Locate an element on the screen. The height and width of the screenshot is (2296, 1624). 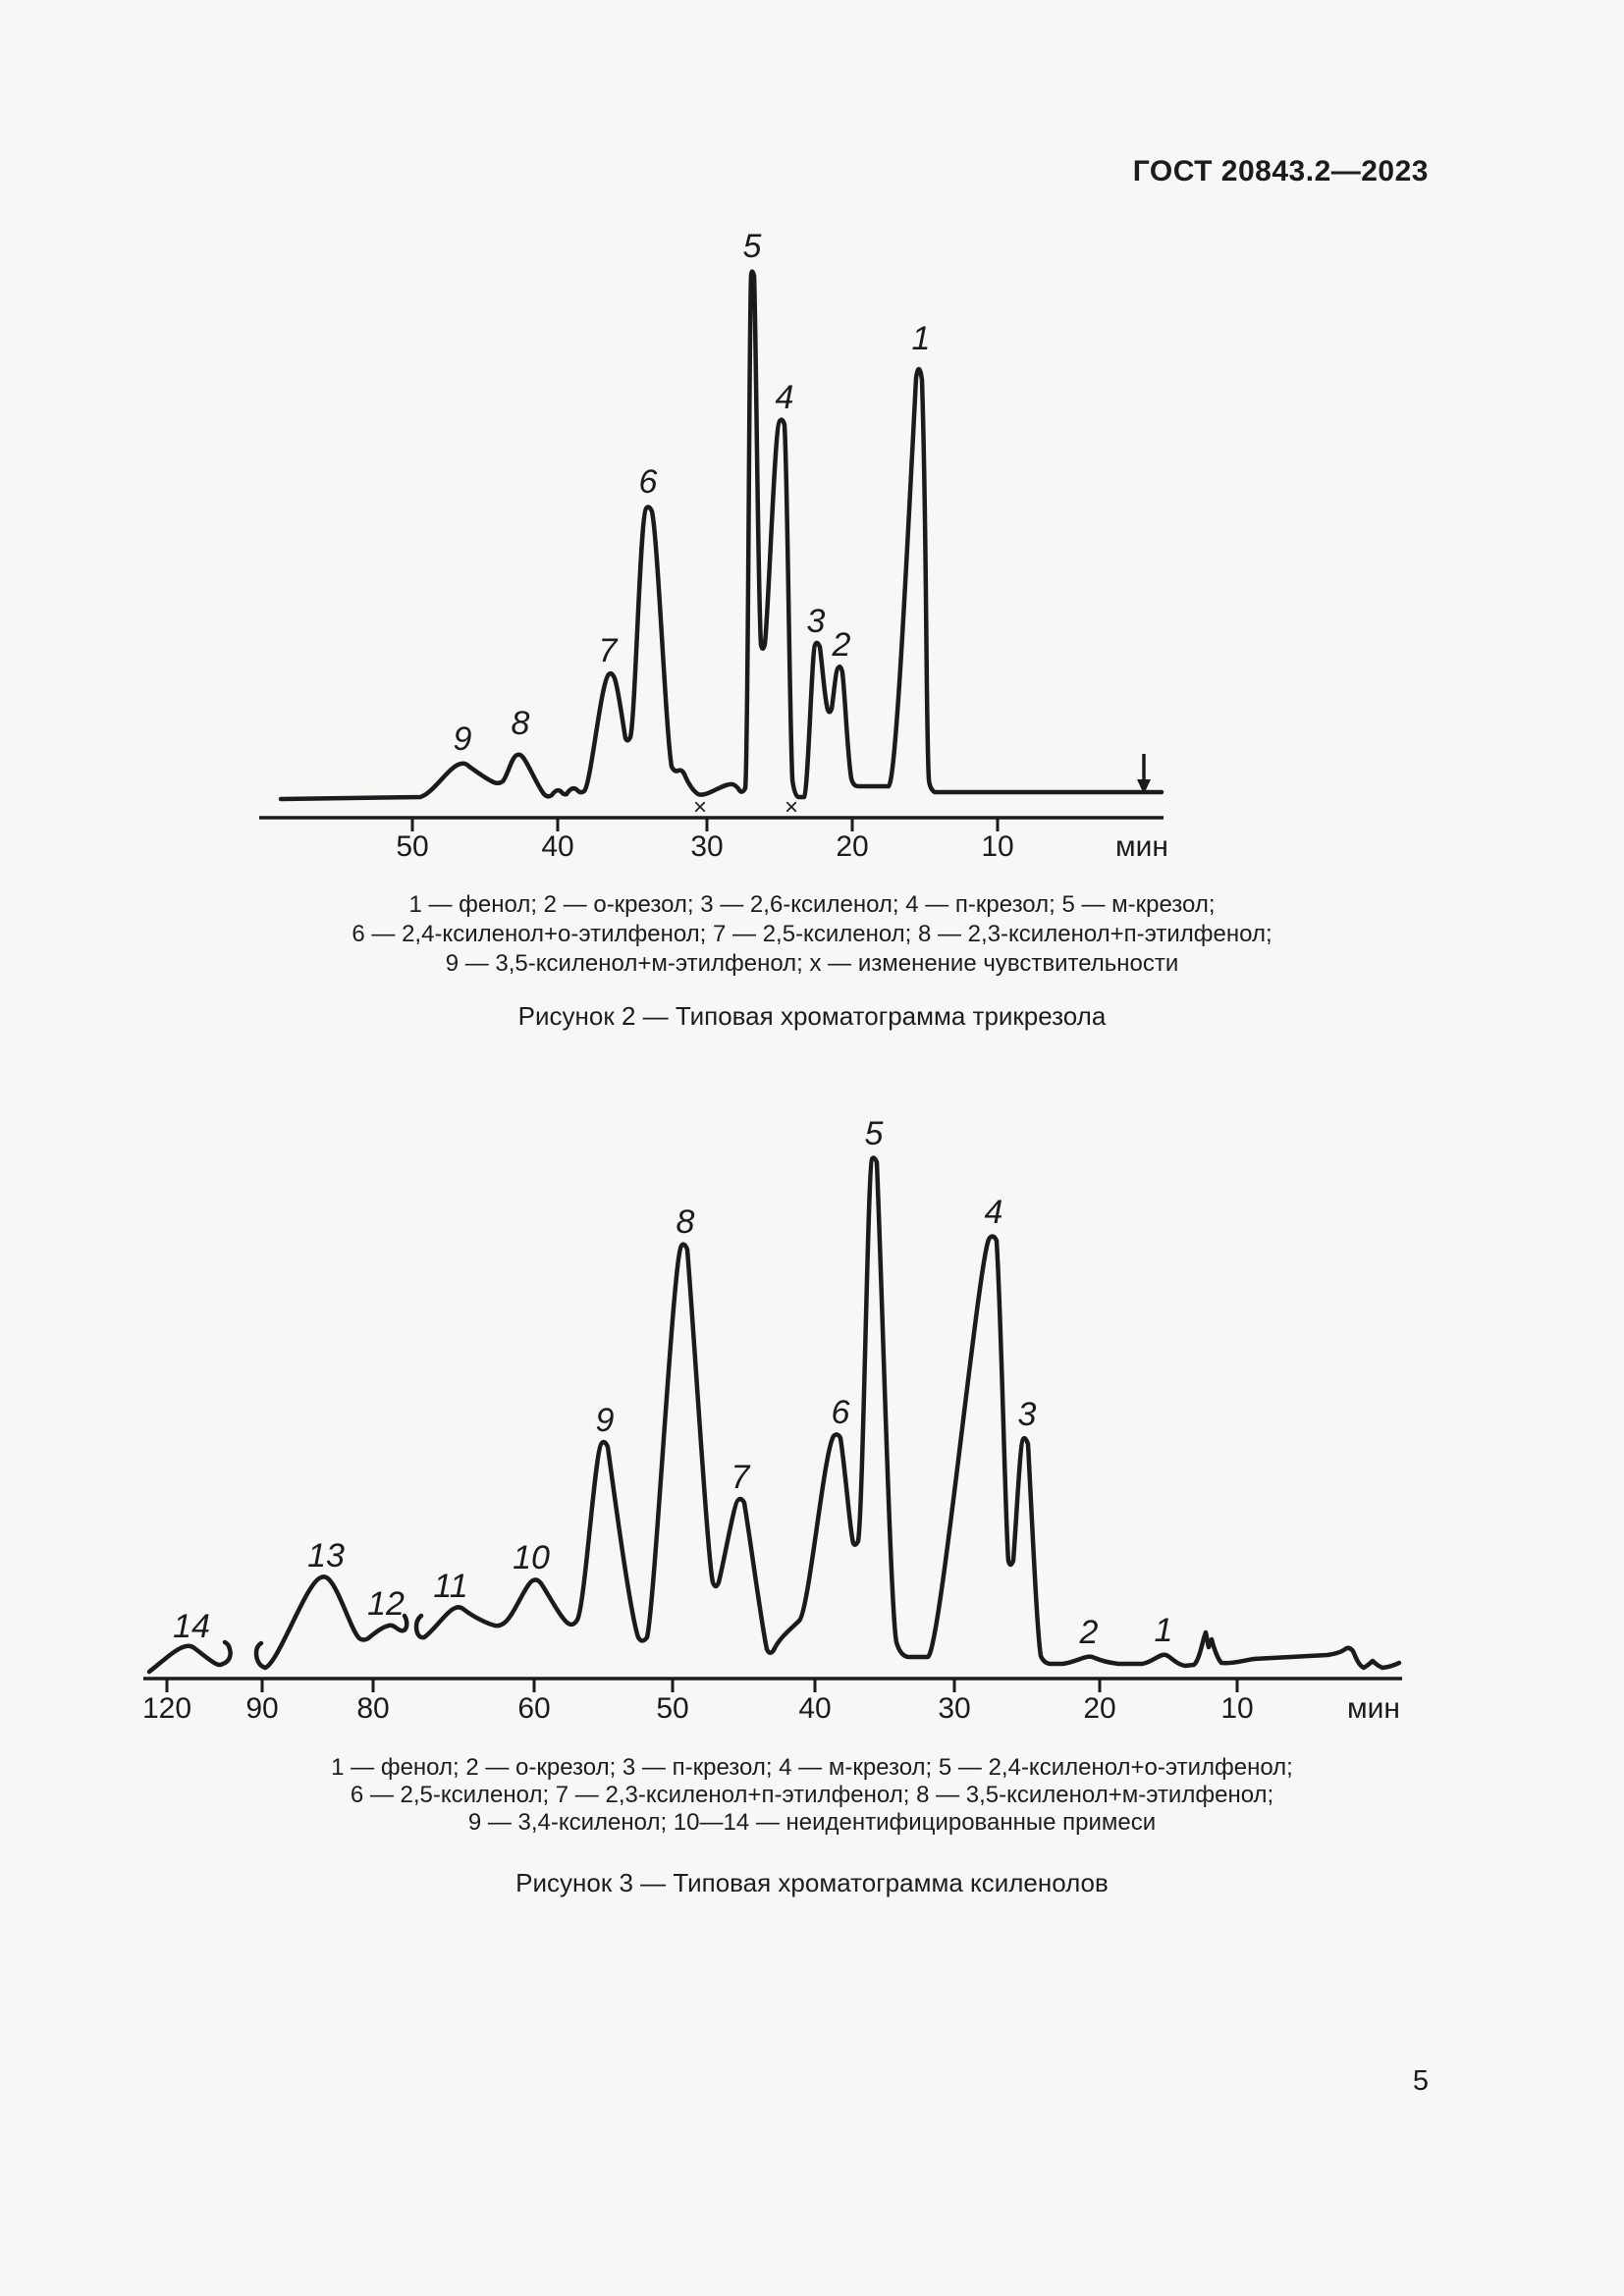
peak-label-10: 10 is located at coordinates (531, 1558).